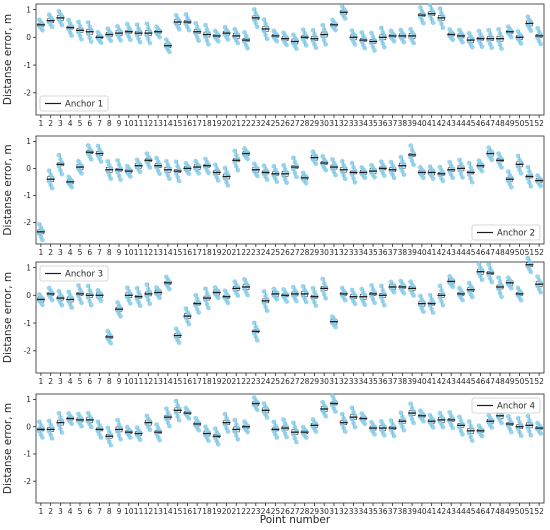  Describe the element at coordinates (442, 252) in the screenshot. I see `x-tick-label: 42` at that location.